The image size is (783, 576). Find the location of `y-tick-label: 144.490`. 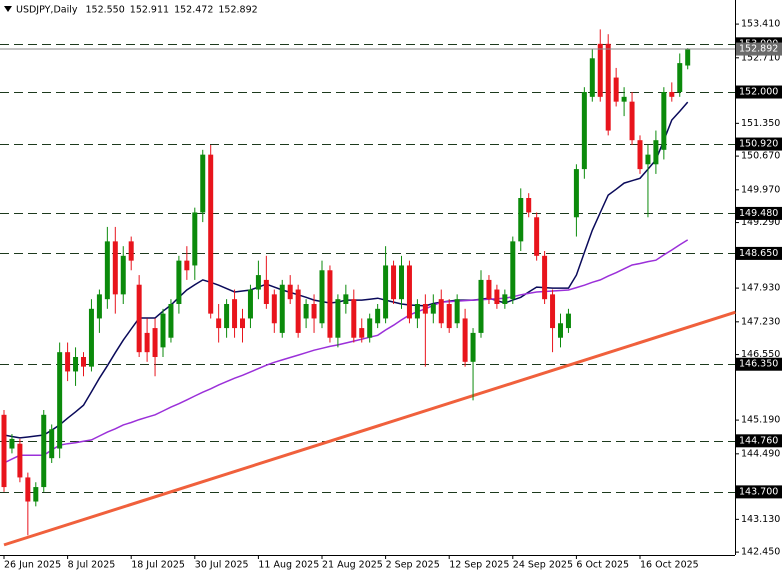

y-tick-label: 144.490 is located at coordinates (760, 453).